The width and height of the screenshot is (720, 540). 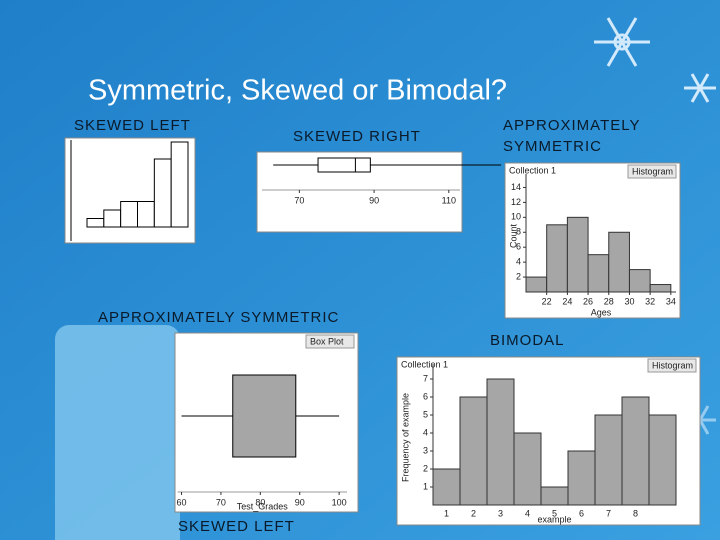 I want to click on x-tick-label: 34, so click(x=671, y=301).